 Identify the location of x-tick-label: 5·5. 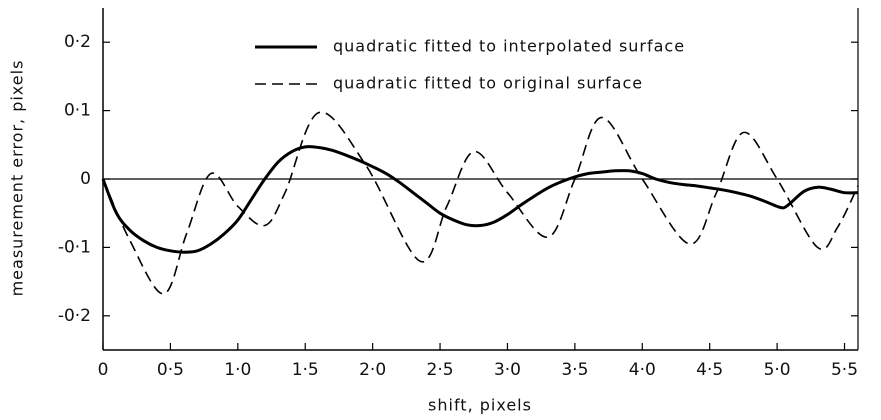
(844, 370).